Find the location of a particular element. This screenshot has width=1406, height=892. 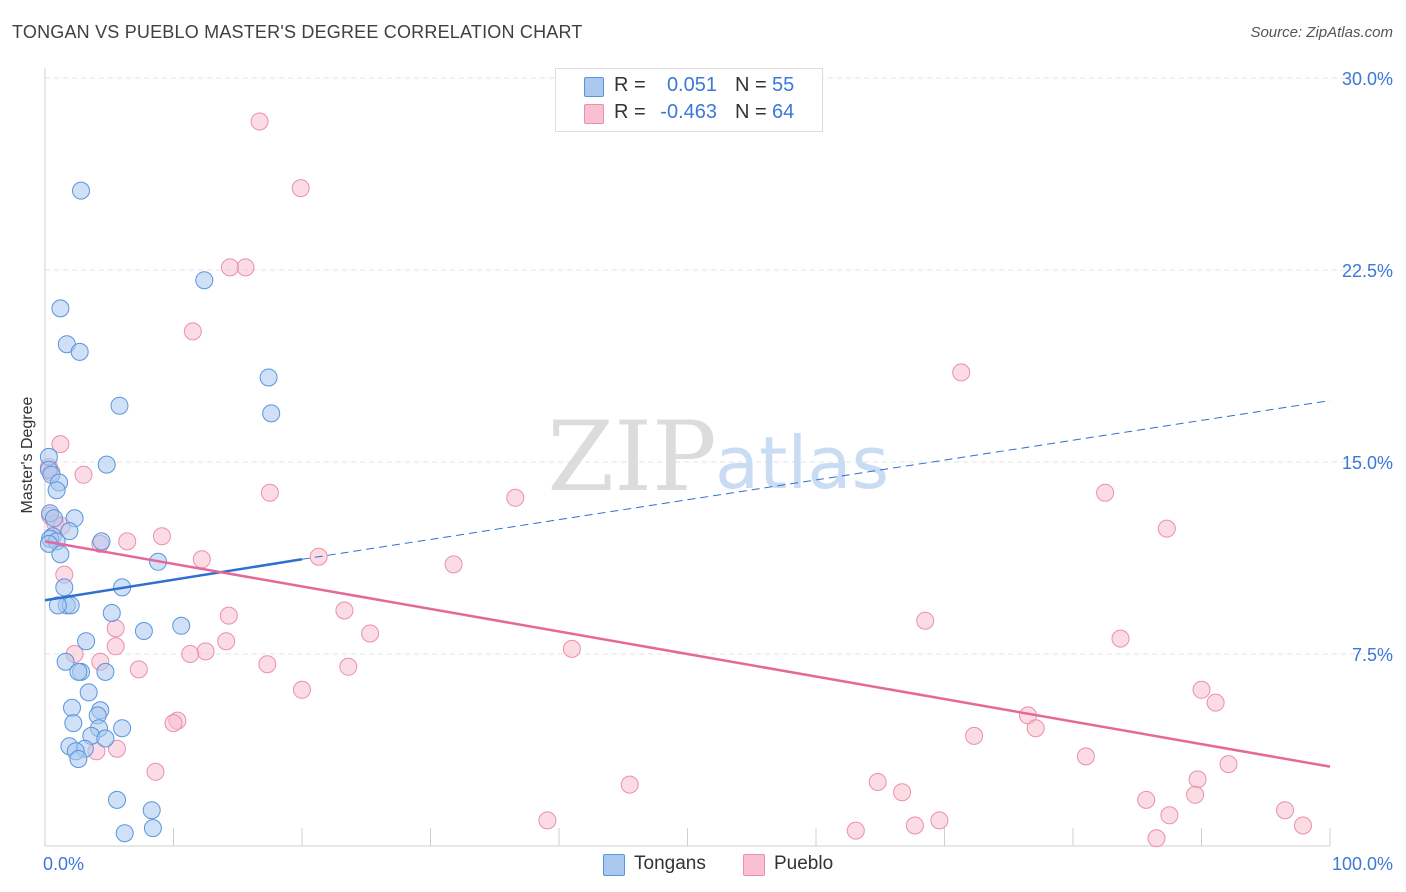

stats-row-pueblo: R = -0.463 N = 64 is located at coordinates (689, 114).